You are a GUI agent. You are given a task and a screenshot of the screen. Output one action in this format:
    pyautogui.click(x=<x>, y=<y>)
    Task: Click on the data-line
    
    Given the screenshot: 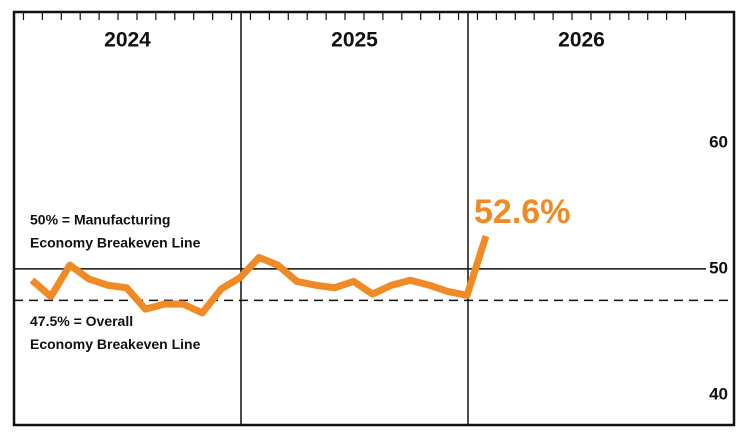 What is the action you would take?
    pyautogui.click(x=259, y=276)
    